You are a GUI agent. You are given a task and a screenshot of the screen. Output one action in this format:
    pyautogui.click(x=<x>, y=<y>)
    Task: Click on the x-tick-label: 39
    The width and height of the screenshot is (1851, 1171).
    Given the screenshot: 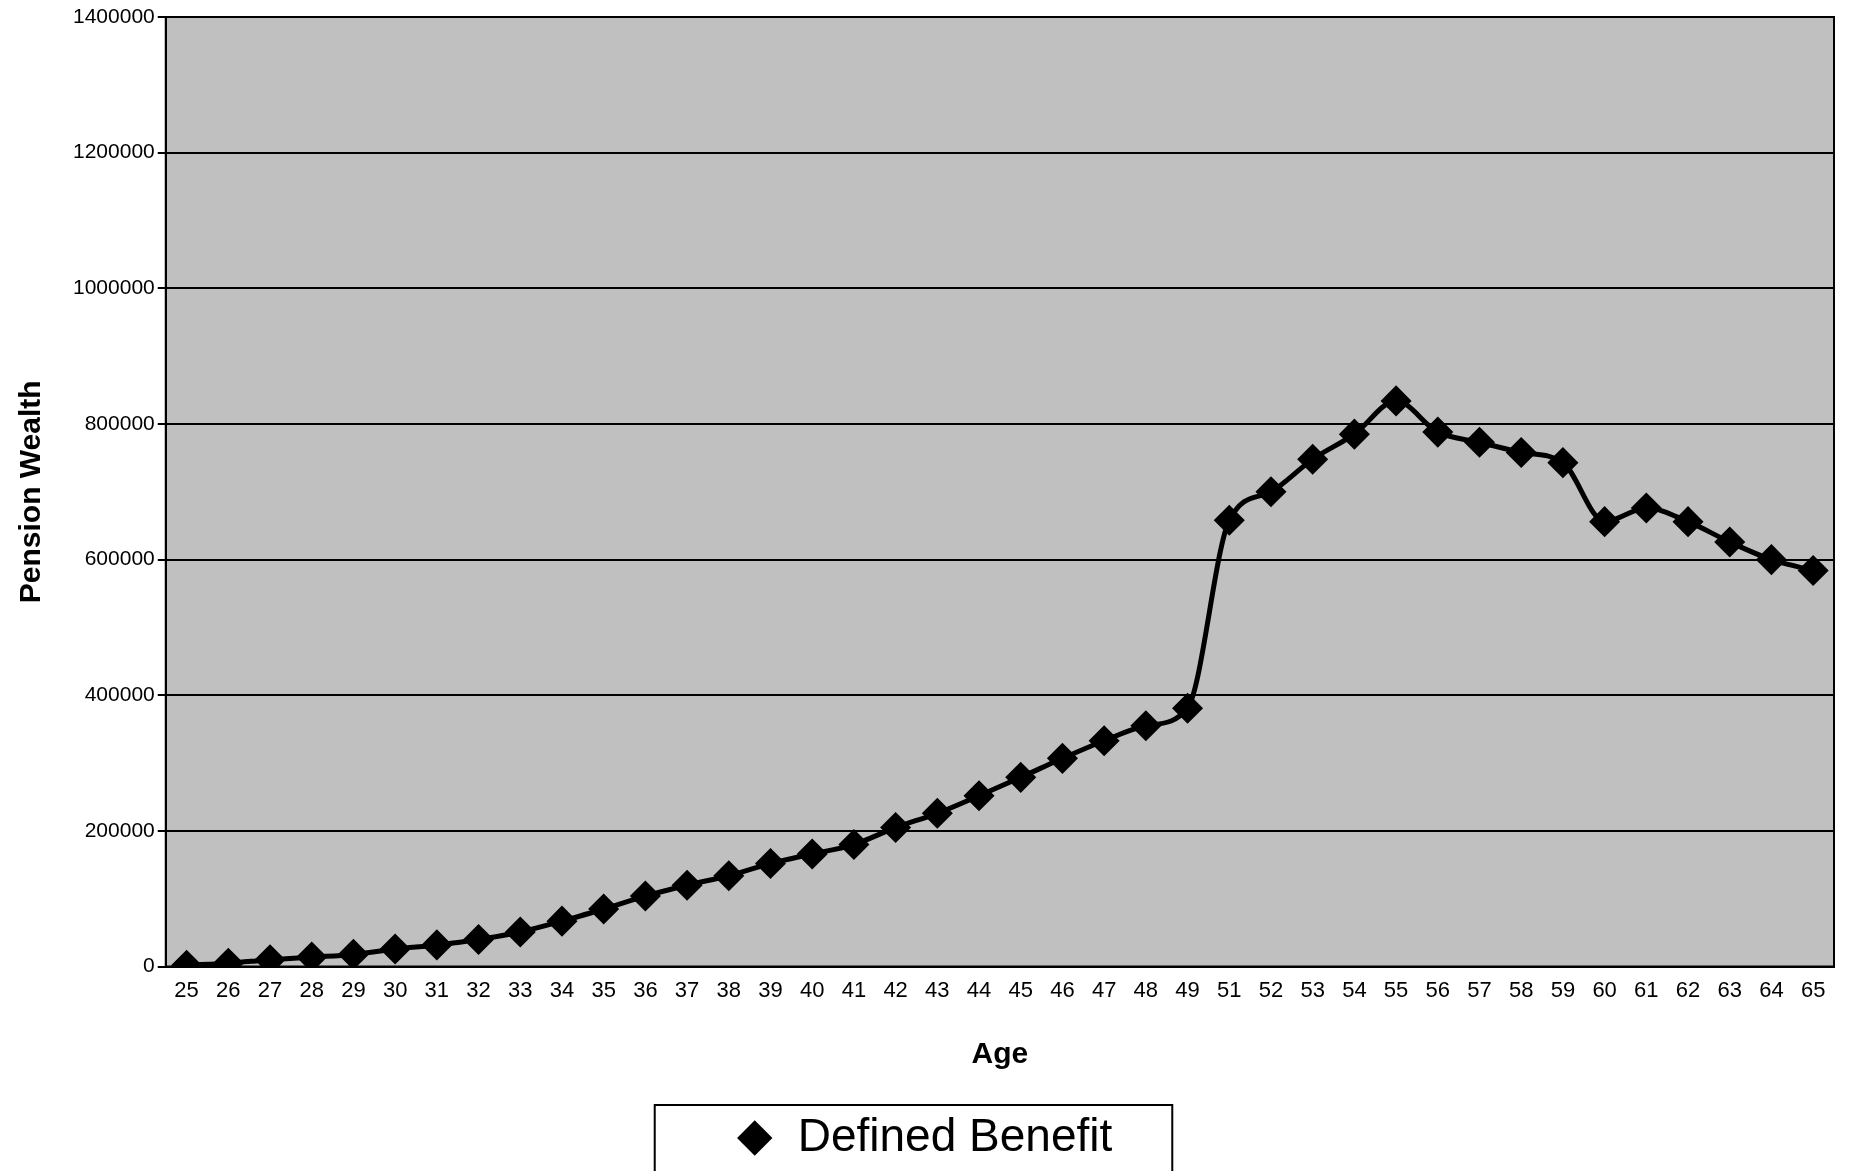 What is the action you would take?
    pyautogui.click(x=770, y=989)
    